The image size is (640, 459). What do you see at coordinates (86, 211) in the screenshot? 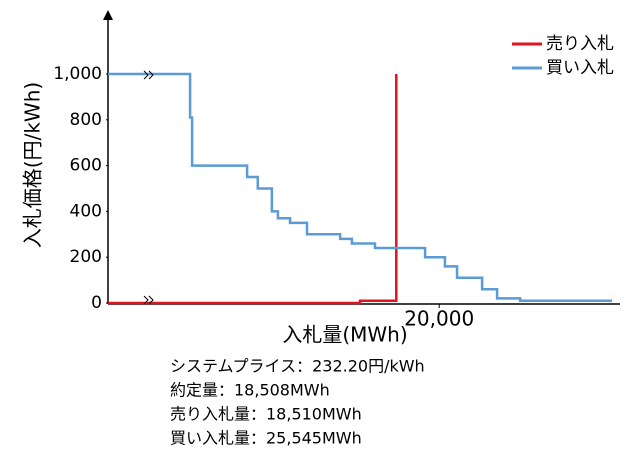
I see `y-tick-label: 400` at bounding box center [86, 211].